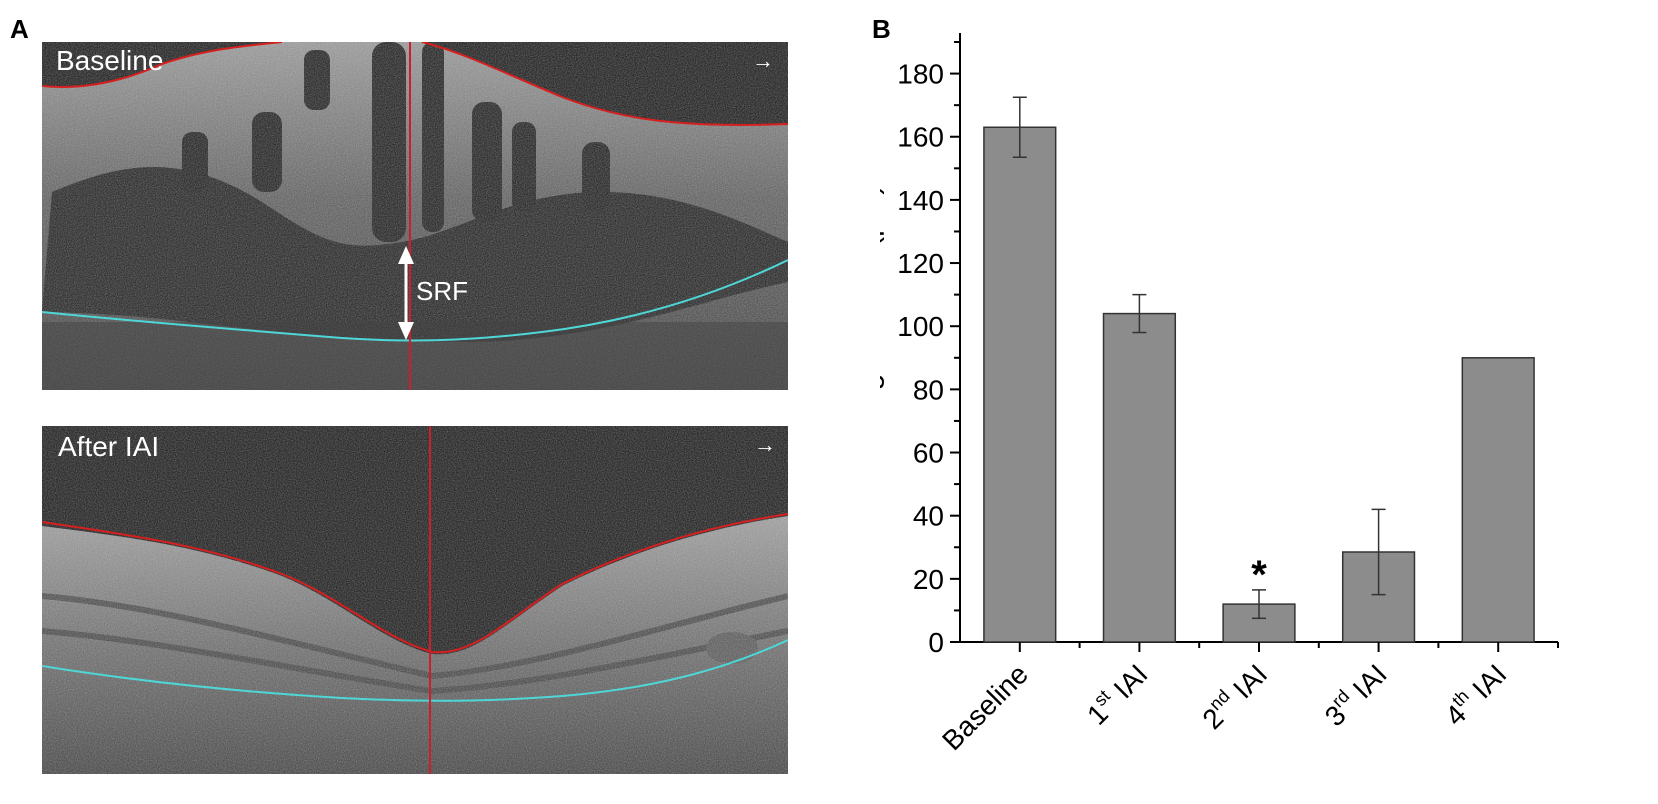 The image size is (1658, 804). Describe the element at coordinates (19, 29) in the screenshot. I see `panel-a-letter: A` at that location.